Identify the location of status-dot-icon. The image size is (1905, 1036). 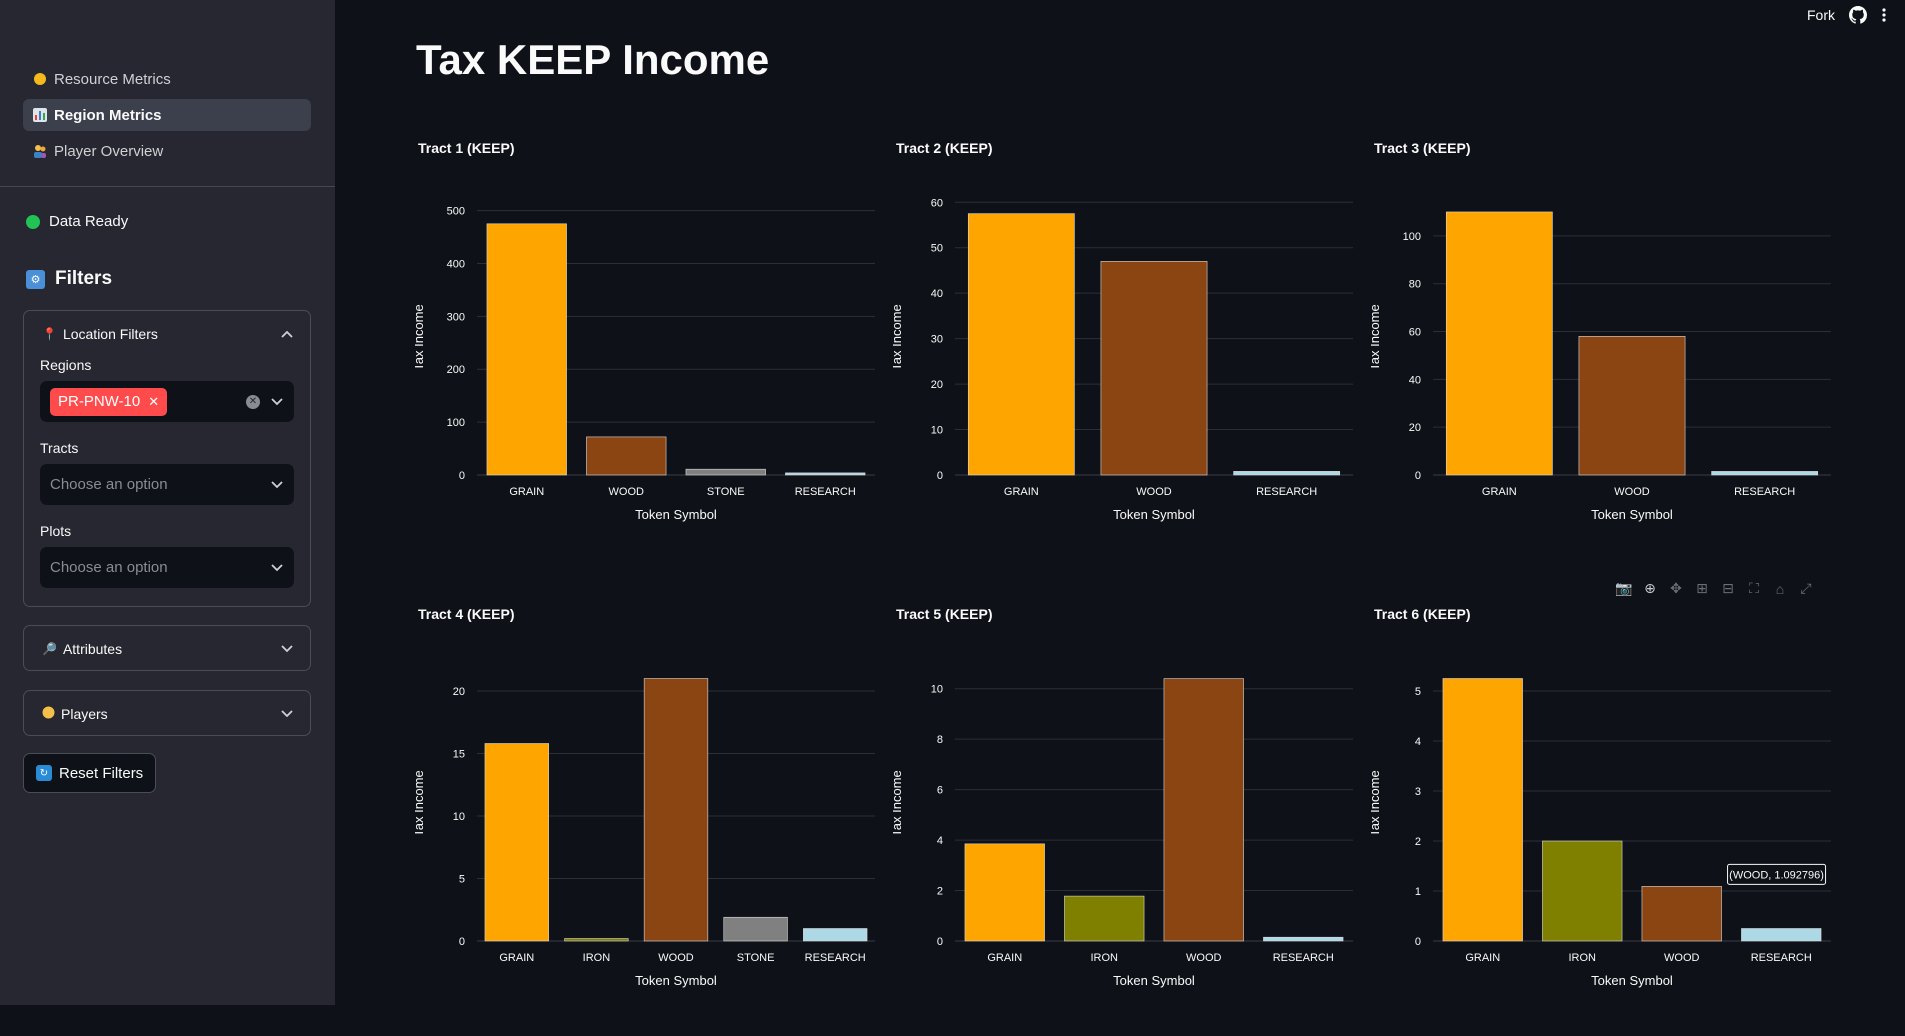
(33, 221).